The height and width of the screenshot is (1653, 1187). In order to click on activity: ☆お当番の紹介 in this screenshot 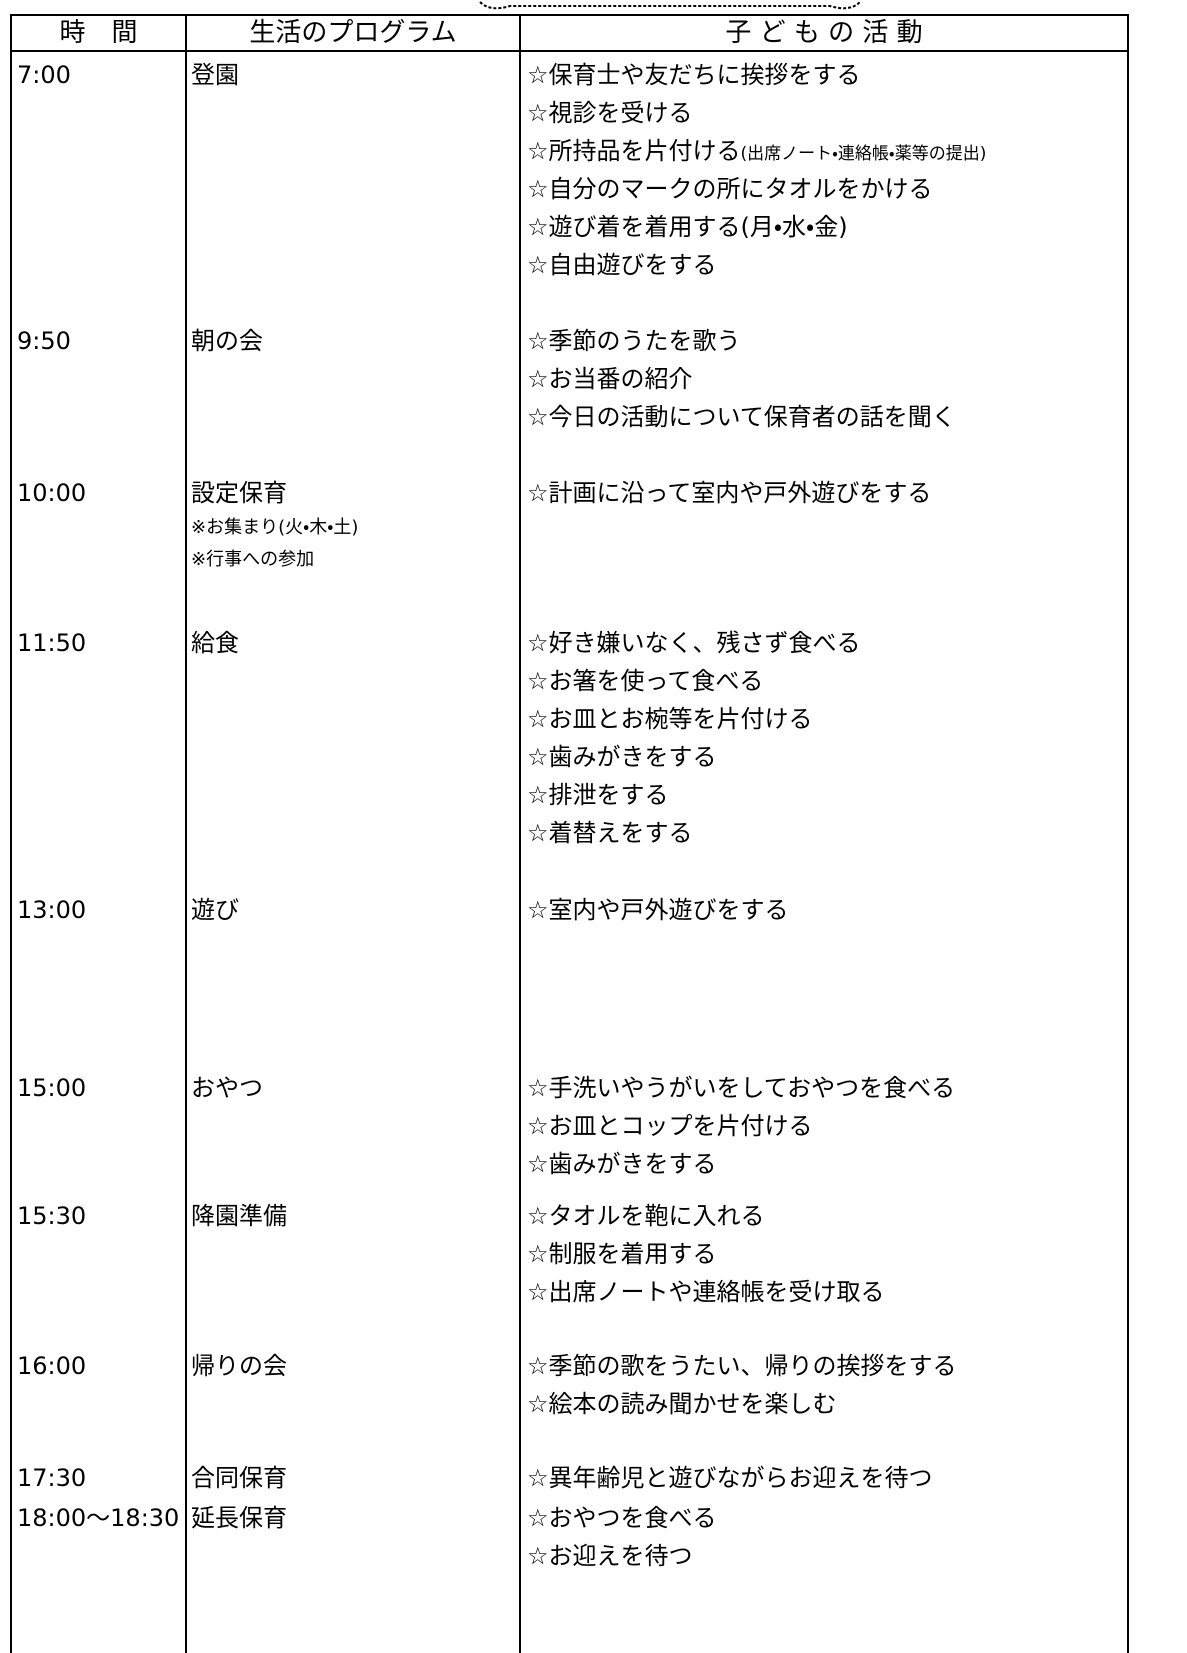, I will do `click(610, 379)`.